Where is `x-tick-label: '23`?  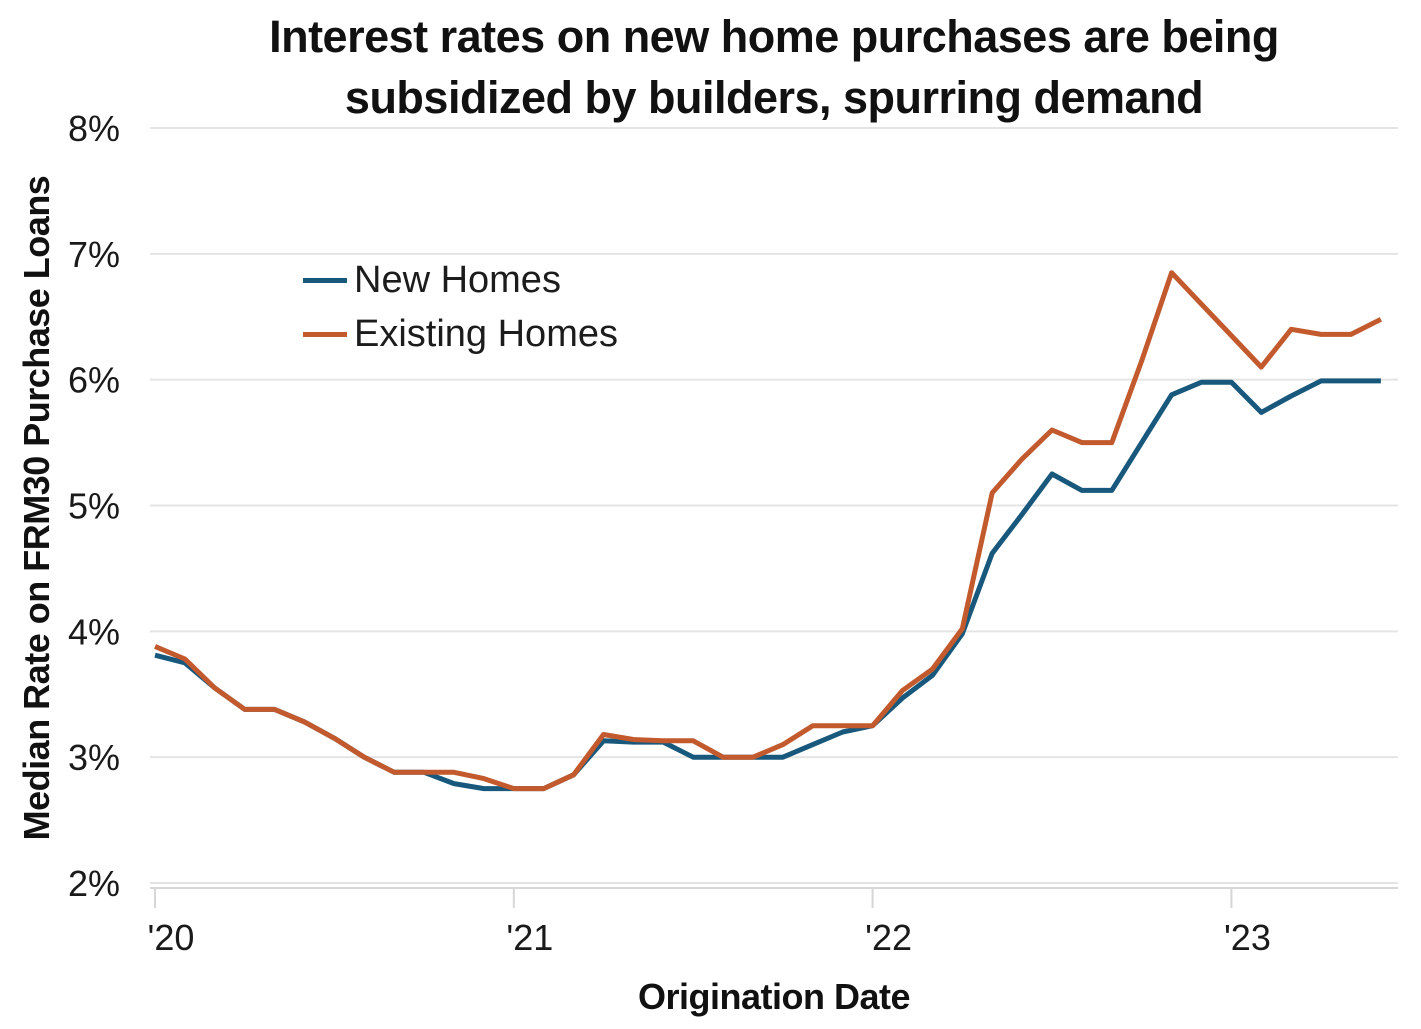
x-tick-label: '23 is located at coordinates (1247, 937).